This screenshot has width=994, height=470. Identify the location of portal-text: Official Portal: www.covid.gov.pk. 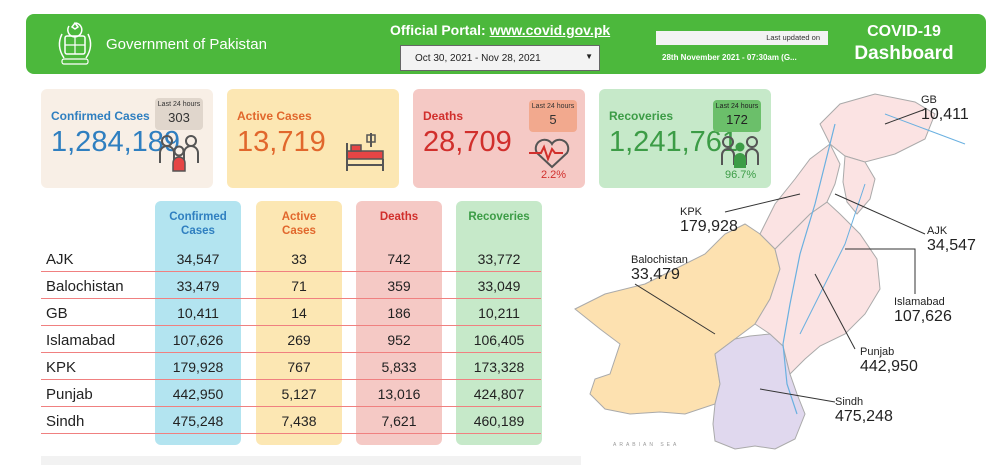
(500, 30).